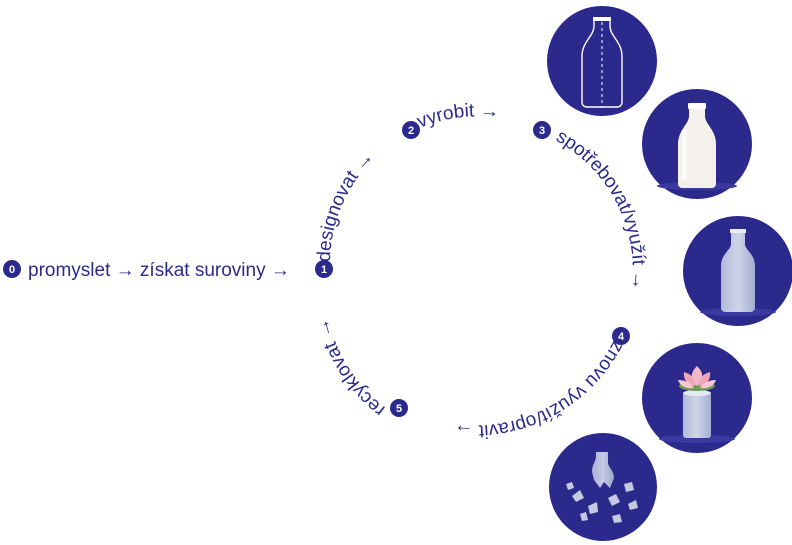 The width and height of the screenshot is (792, 545). What do you see at coordinates (603, 487) in the screenshot?
I see `broken-glass-icon` at bounding box center [603, 487].